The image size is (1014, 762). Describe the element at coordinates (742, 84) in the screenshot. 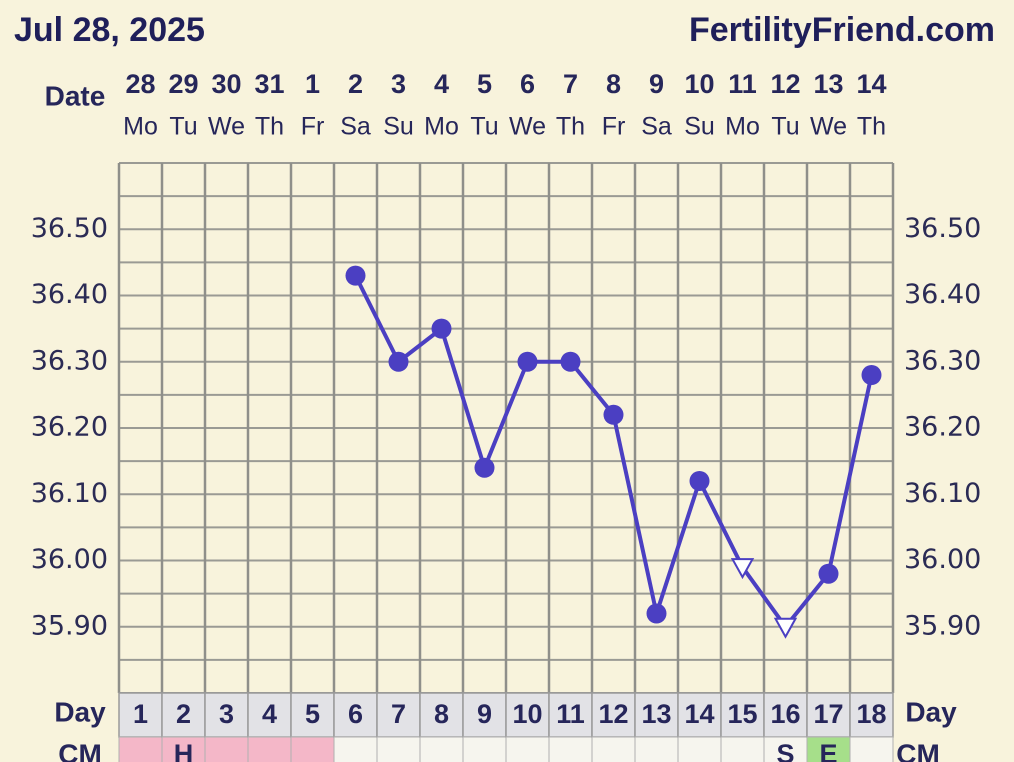

I see `x-tick-label: 11` at that location.